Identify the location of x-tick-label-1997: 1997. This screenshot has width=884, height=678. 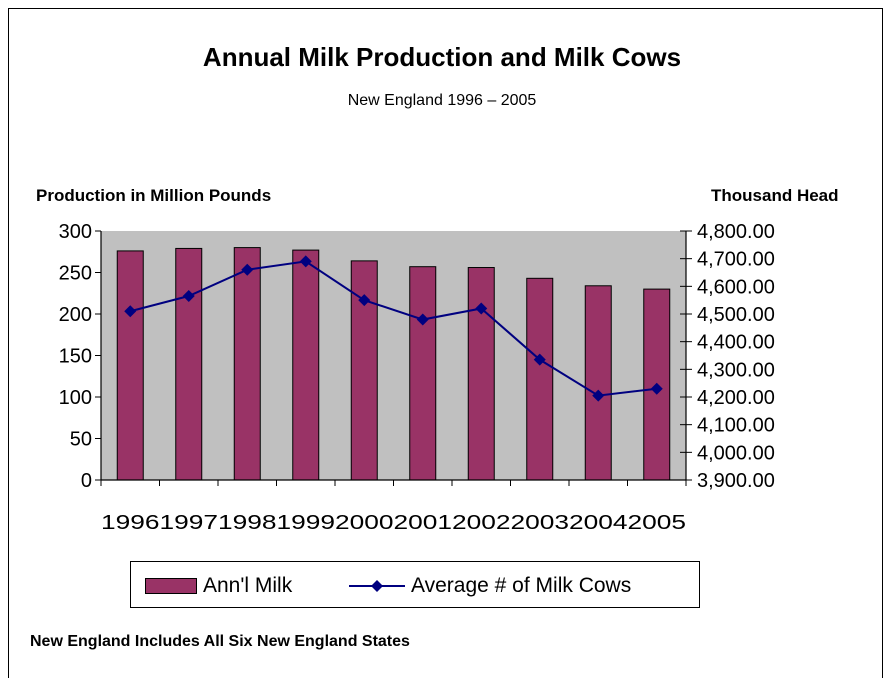
(189, 523).